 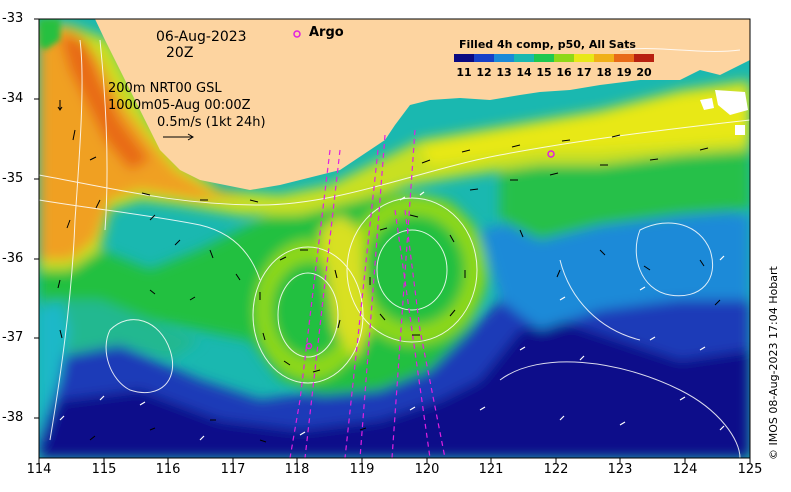 What do you see at coordinates (362, 469) in the screenshot?
I see `x-tick-label: 119` at bounding box center [362, 469].